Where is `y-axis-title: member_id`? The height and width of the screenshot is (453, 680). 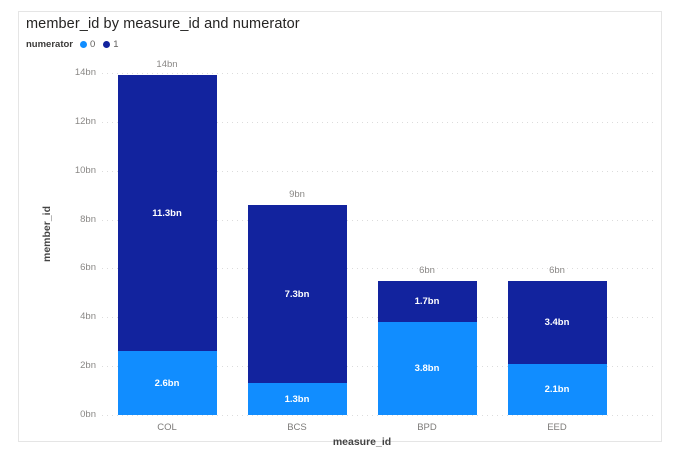
y-axis-title: member_id is located at coordinates (47, 234).